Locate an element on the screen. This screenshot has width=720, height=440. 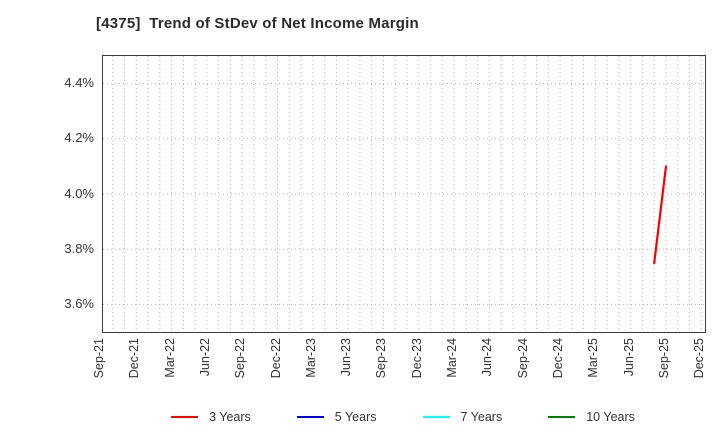
series-line-3-years is located at coordinates (660, 215).